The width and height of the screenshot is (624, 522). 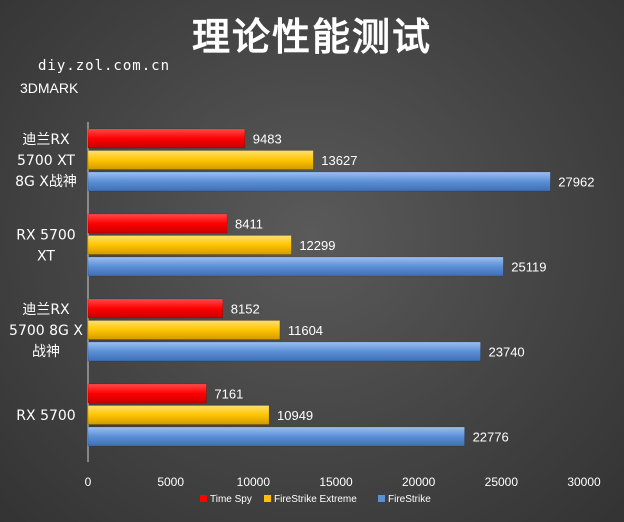 I want to click on data-label: 8152, so click(x=245, y=309).